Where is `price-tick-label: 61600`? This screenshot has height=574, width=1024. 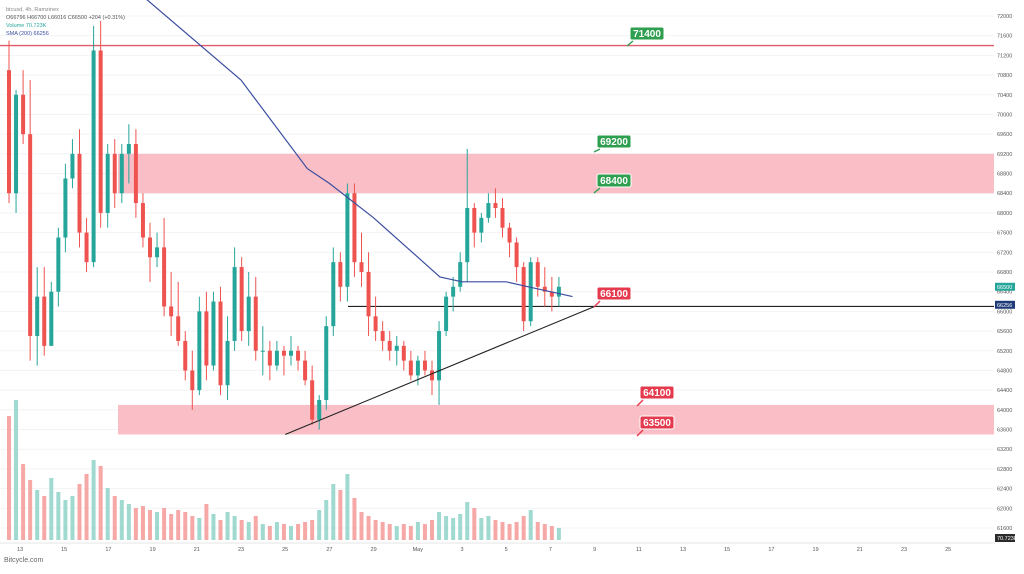 price-tick-label: 61600 is located at coordinates (1004, 529).